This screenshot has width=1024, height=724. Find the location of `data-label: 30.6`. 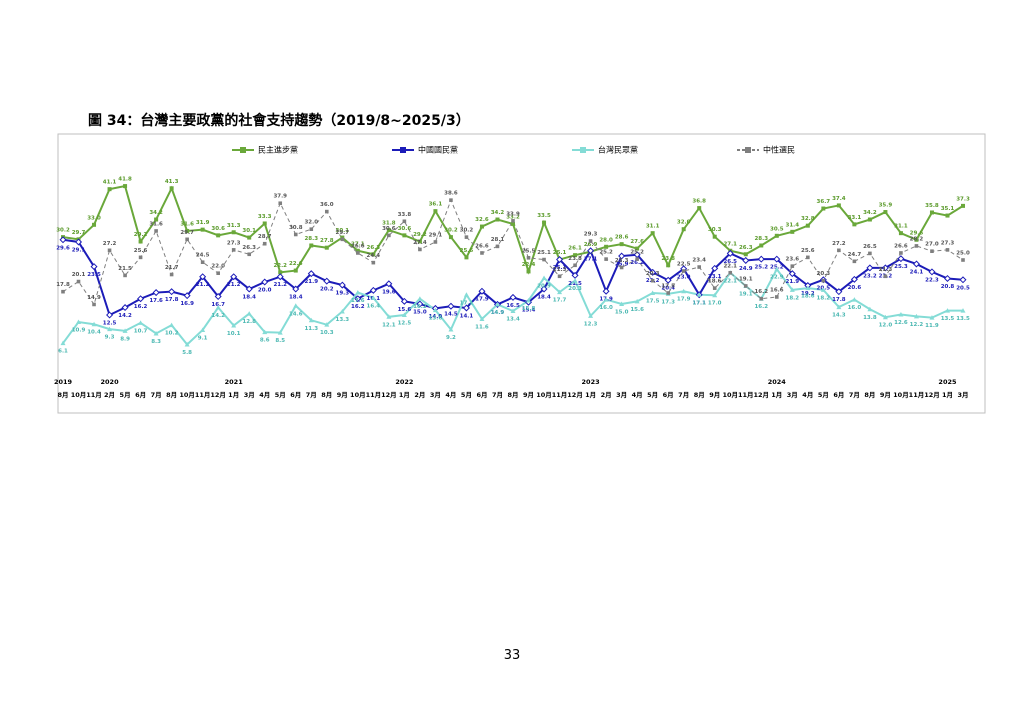

data-label: 30.6 is located at coordinates (405, 229).